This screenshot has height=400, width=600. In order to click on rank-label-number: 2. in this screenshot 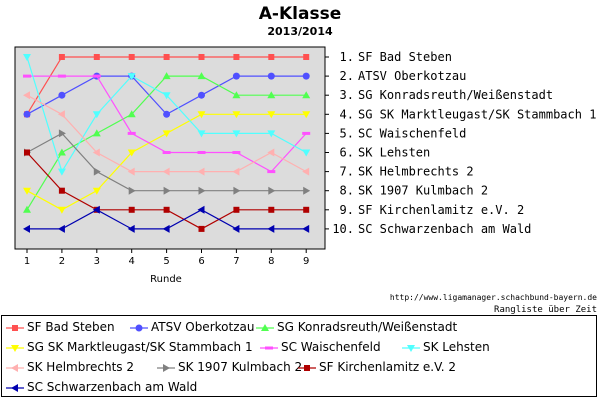, I will do `click(347, 76)`.